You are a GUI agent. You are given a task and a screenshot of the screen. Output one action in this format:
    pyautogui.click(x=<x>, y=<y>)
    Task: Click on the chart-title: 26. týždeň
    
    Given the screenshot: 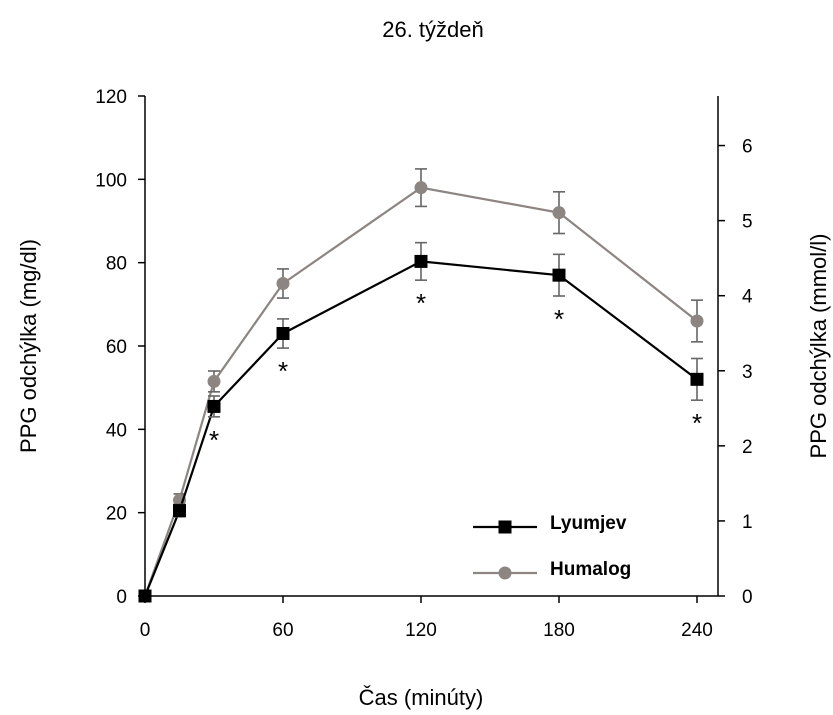 What is the action you would take?
    pyautogui.click(x=433, y=29)
    